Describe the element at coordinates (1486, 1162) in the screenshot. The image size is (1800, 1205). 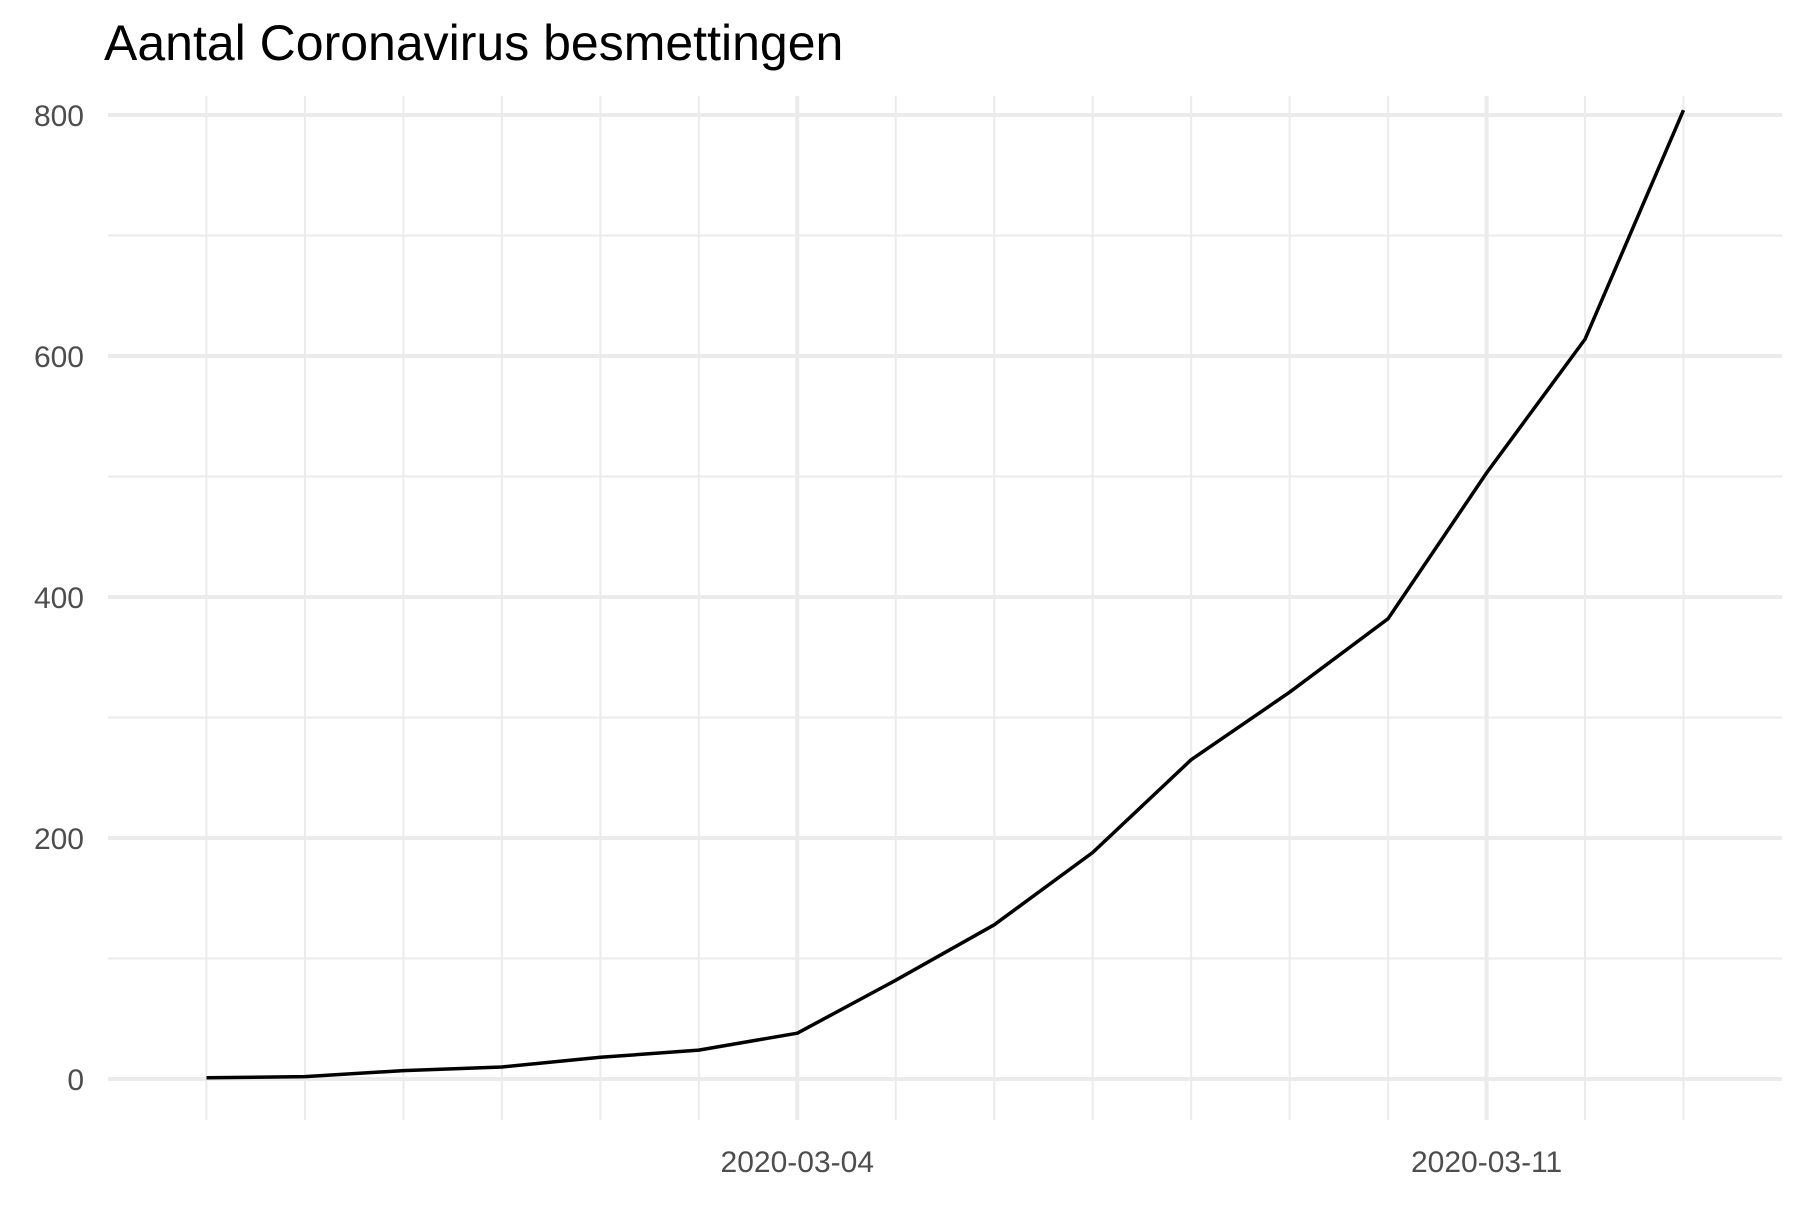
I see `x-tick-label: 2020-03-11` at that location.